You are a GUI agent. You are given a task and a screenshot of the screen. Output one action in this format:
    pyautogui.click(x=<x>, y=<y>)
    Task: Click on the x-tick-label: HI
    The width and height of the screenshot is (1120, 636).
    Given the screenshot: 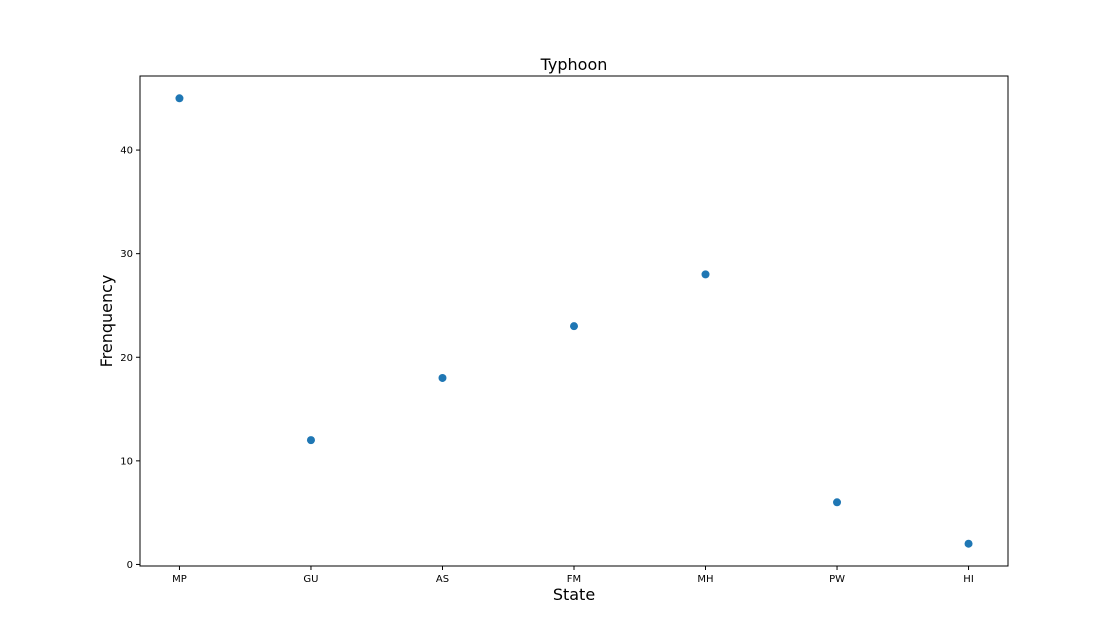 What is the action you would take?
    pyautogui.click(x=968, y=579)
    